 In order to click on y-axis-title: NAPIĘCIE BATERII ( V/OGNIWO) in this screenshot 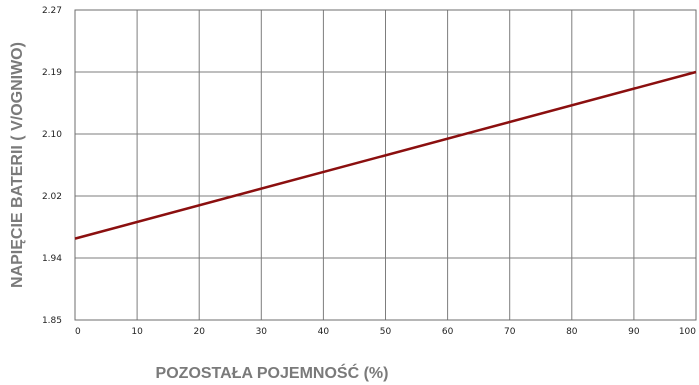, I will do `click(17, 165)`.